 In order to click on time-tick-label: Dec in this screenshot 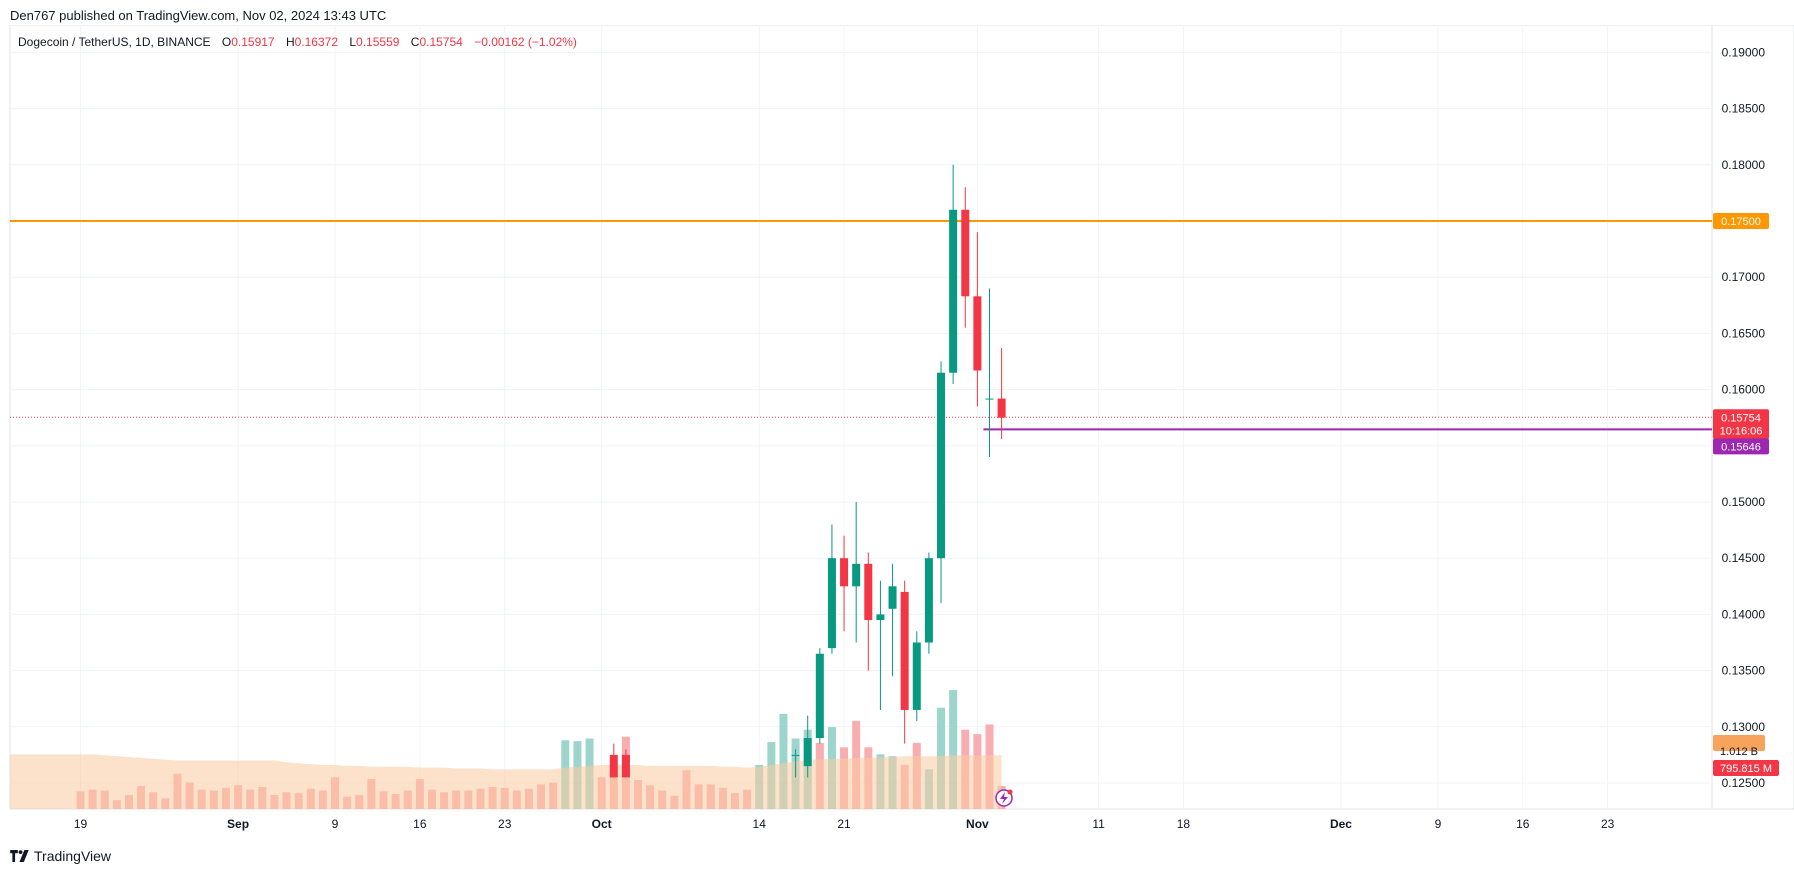, I will do `click(1341, 824)`.